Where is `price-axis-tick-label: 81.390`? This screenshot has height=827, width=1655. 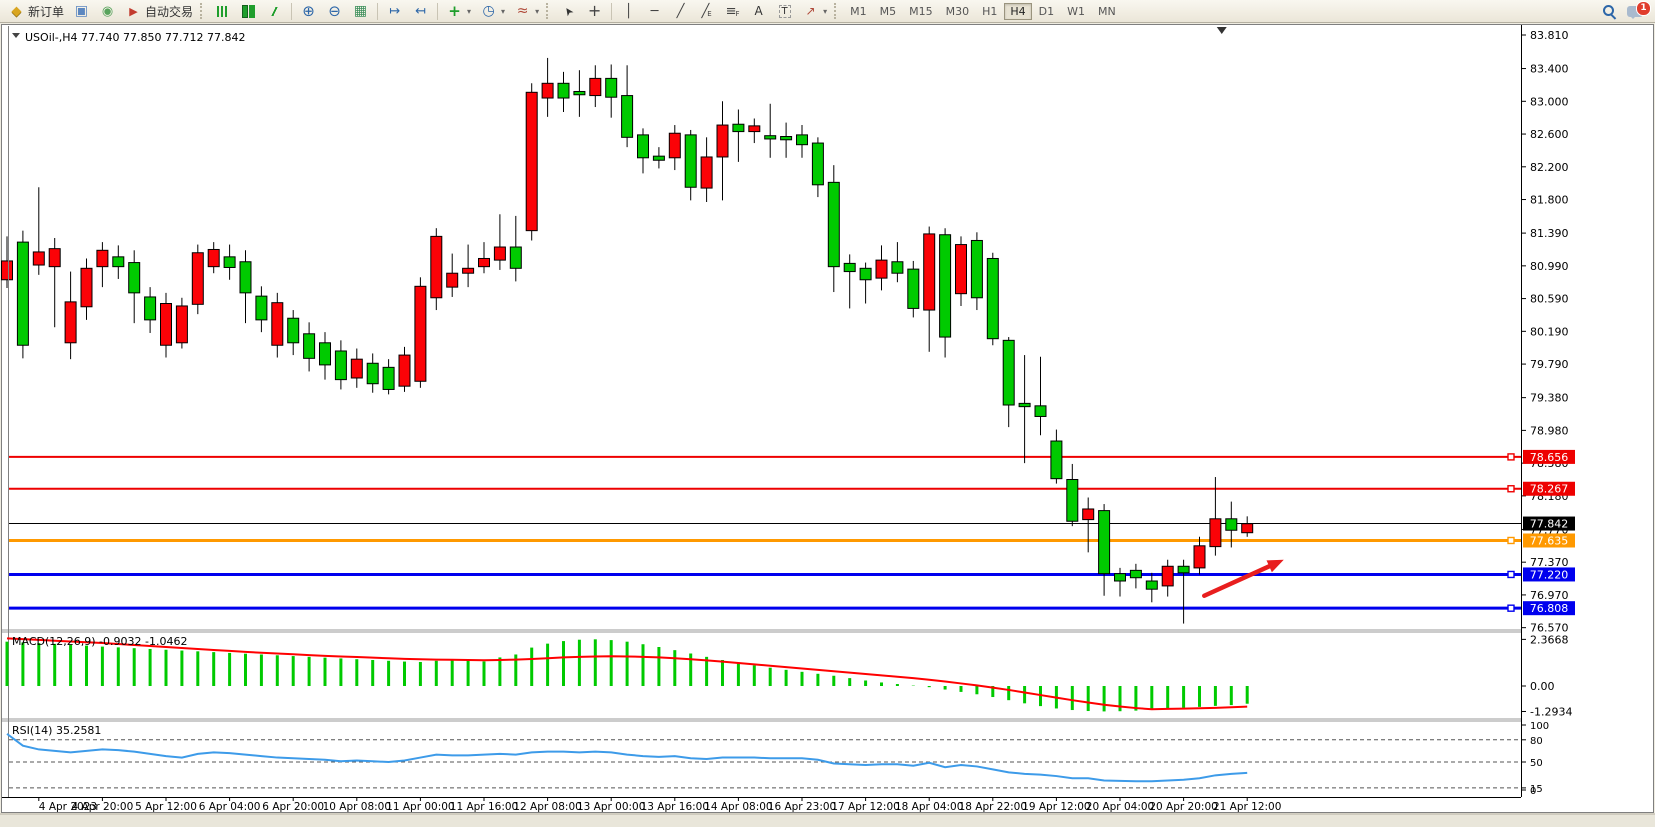 price-axis-tick-label: 81.390 is located at coordinates (1549, 233).